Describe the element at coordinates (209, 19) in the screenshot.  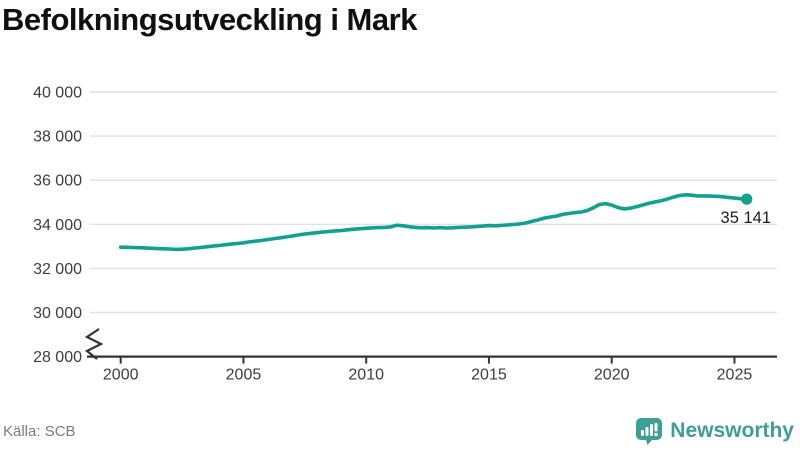
I see `page-title: Befolkningsutveckling i Mark` at that location.